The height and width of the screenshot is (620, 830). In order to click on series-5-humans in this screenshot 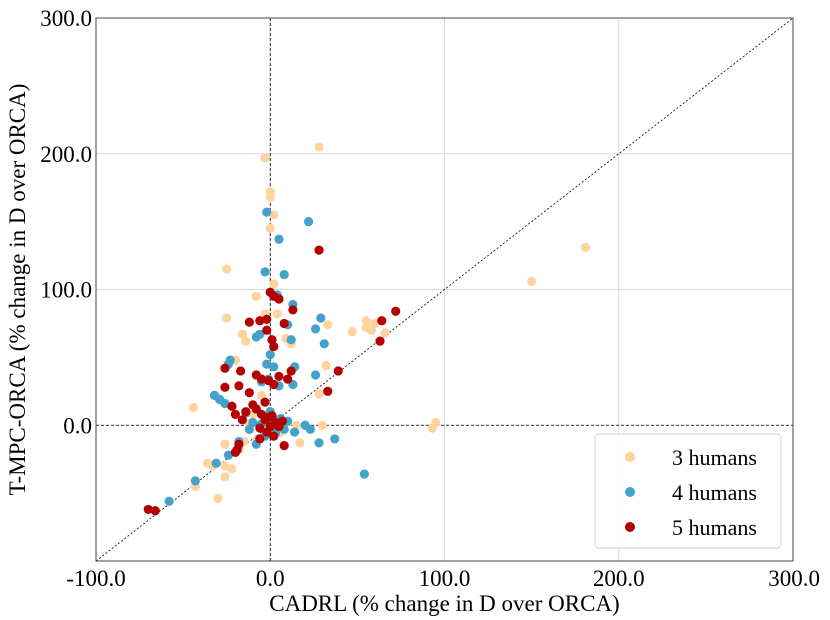, I will do `click(272, 380)`.